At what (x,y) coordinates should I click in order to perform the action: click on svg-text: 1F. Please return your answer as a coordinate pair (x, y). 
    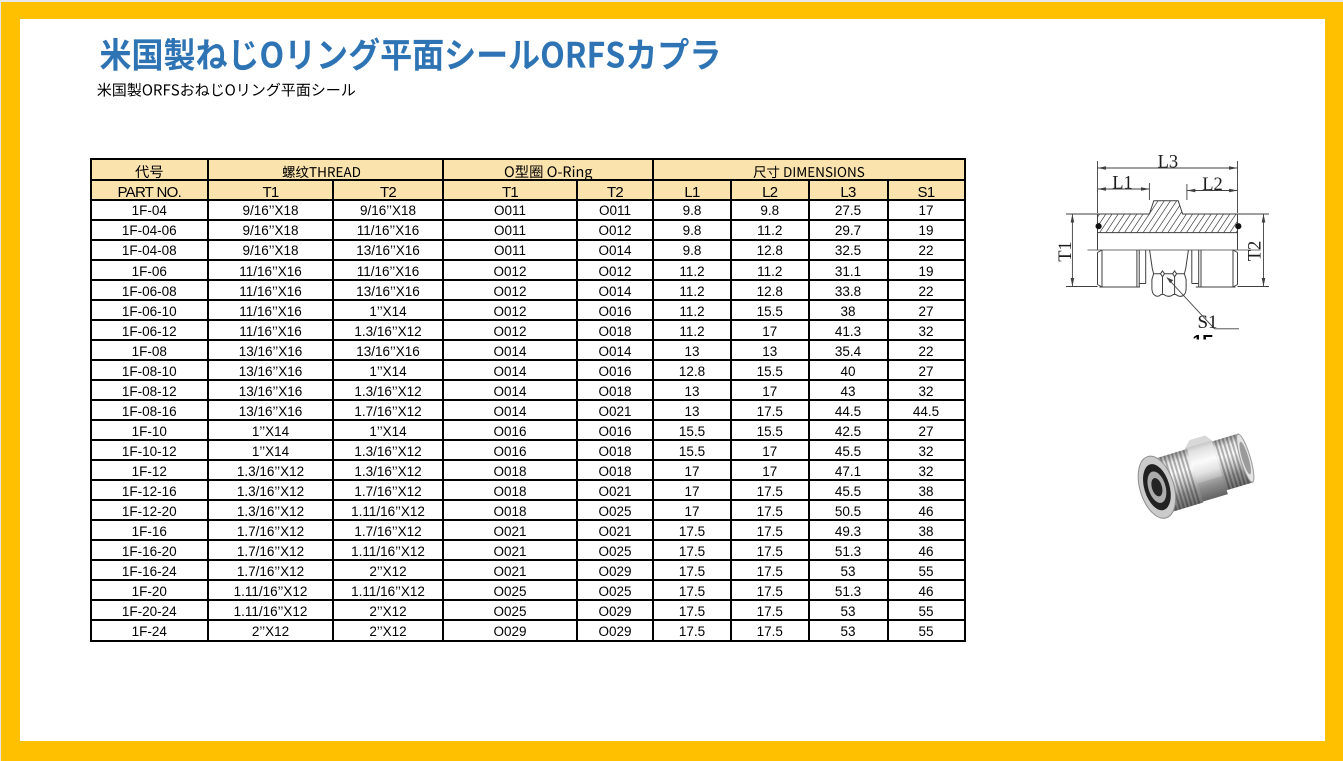
    Looking at the image, I should click on (1203, 340).